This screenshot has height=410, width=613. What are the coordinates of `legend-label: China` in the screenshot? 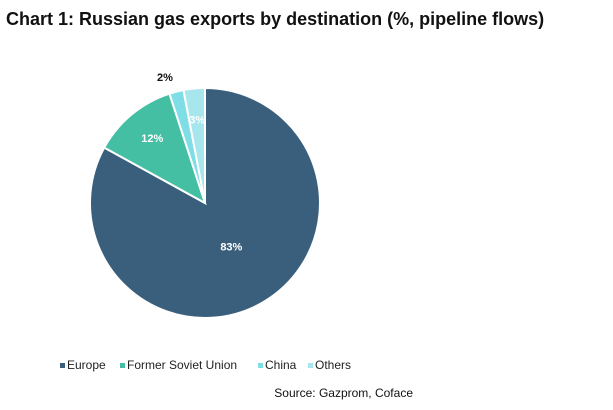 It's located at (281, 365).